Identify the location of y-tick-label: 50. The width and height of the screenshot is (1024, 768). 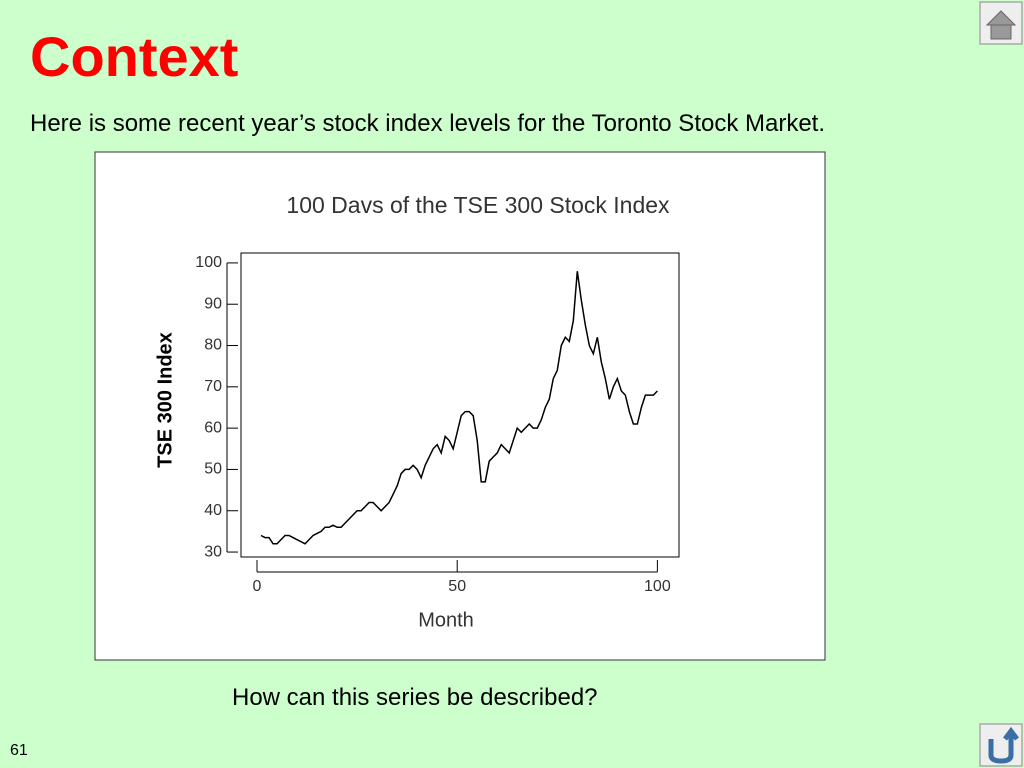
(213, 469).